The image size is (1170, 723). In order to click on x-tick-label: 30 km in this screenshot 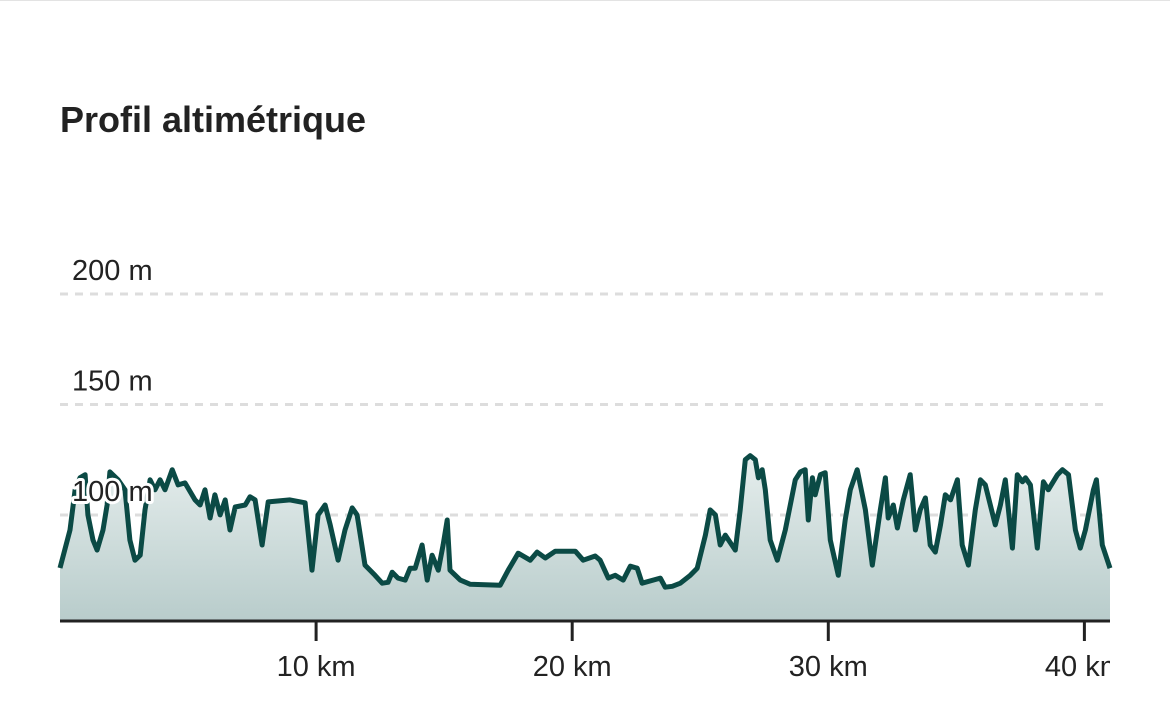, I will do `click(828, 667)`.